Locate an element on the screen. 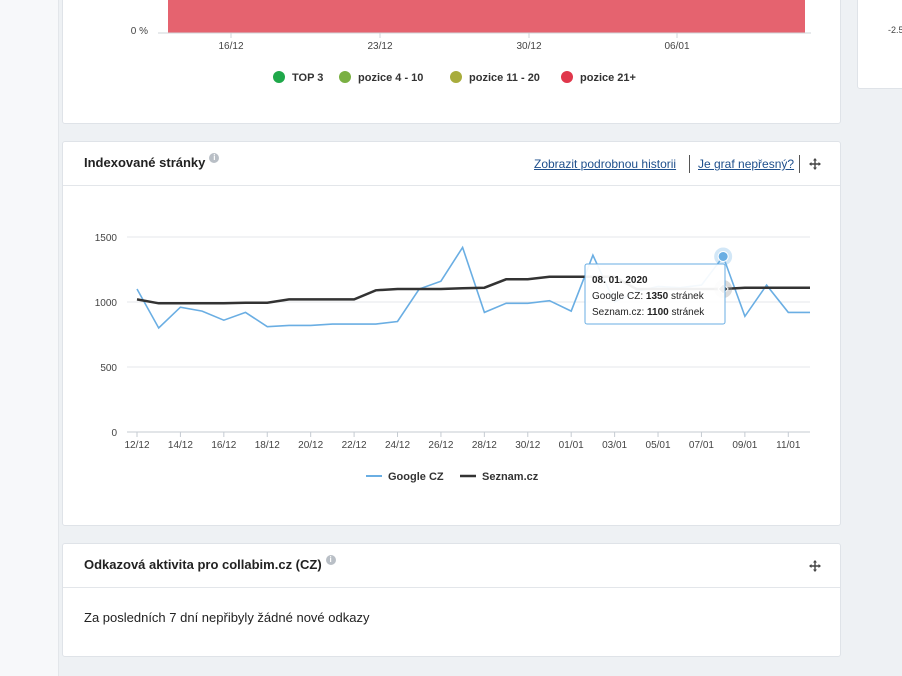  positions-legend-item: pozice 21+ is located at coordinates (598, 77).